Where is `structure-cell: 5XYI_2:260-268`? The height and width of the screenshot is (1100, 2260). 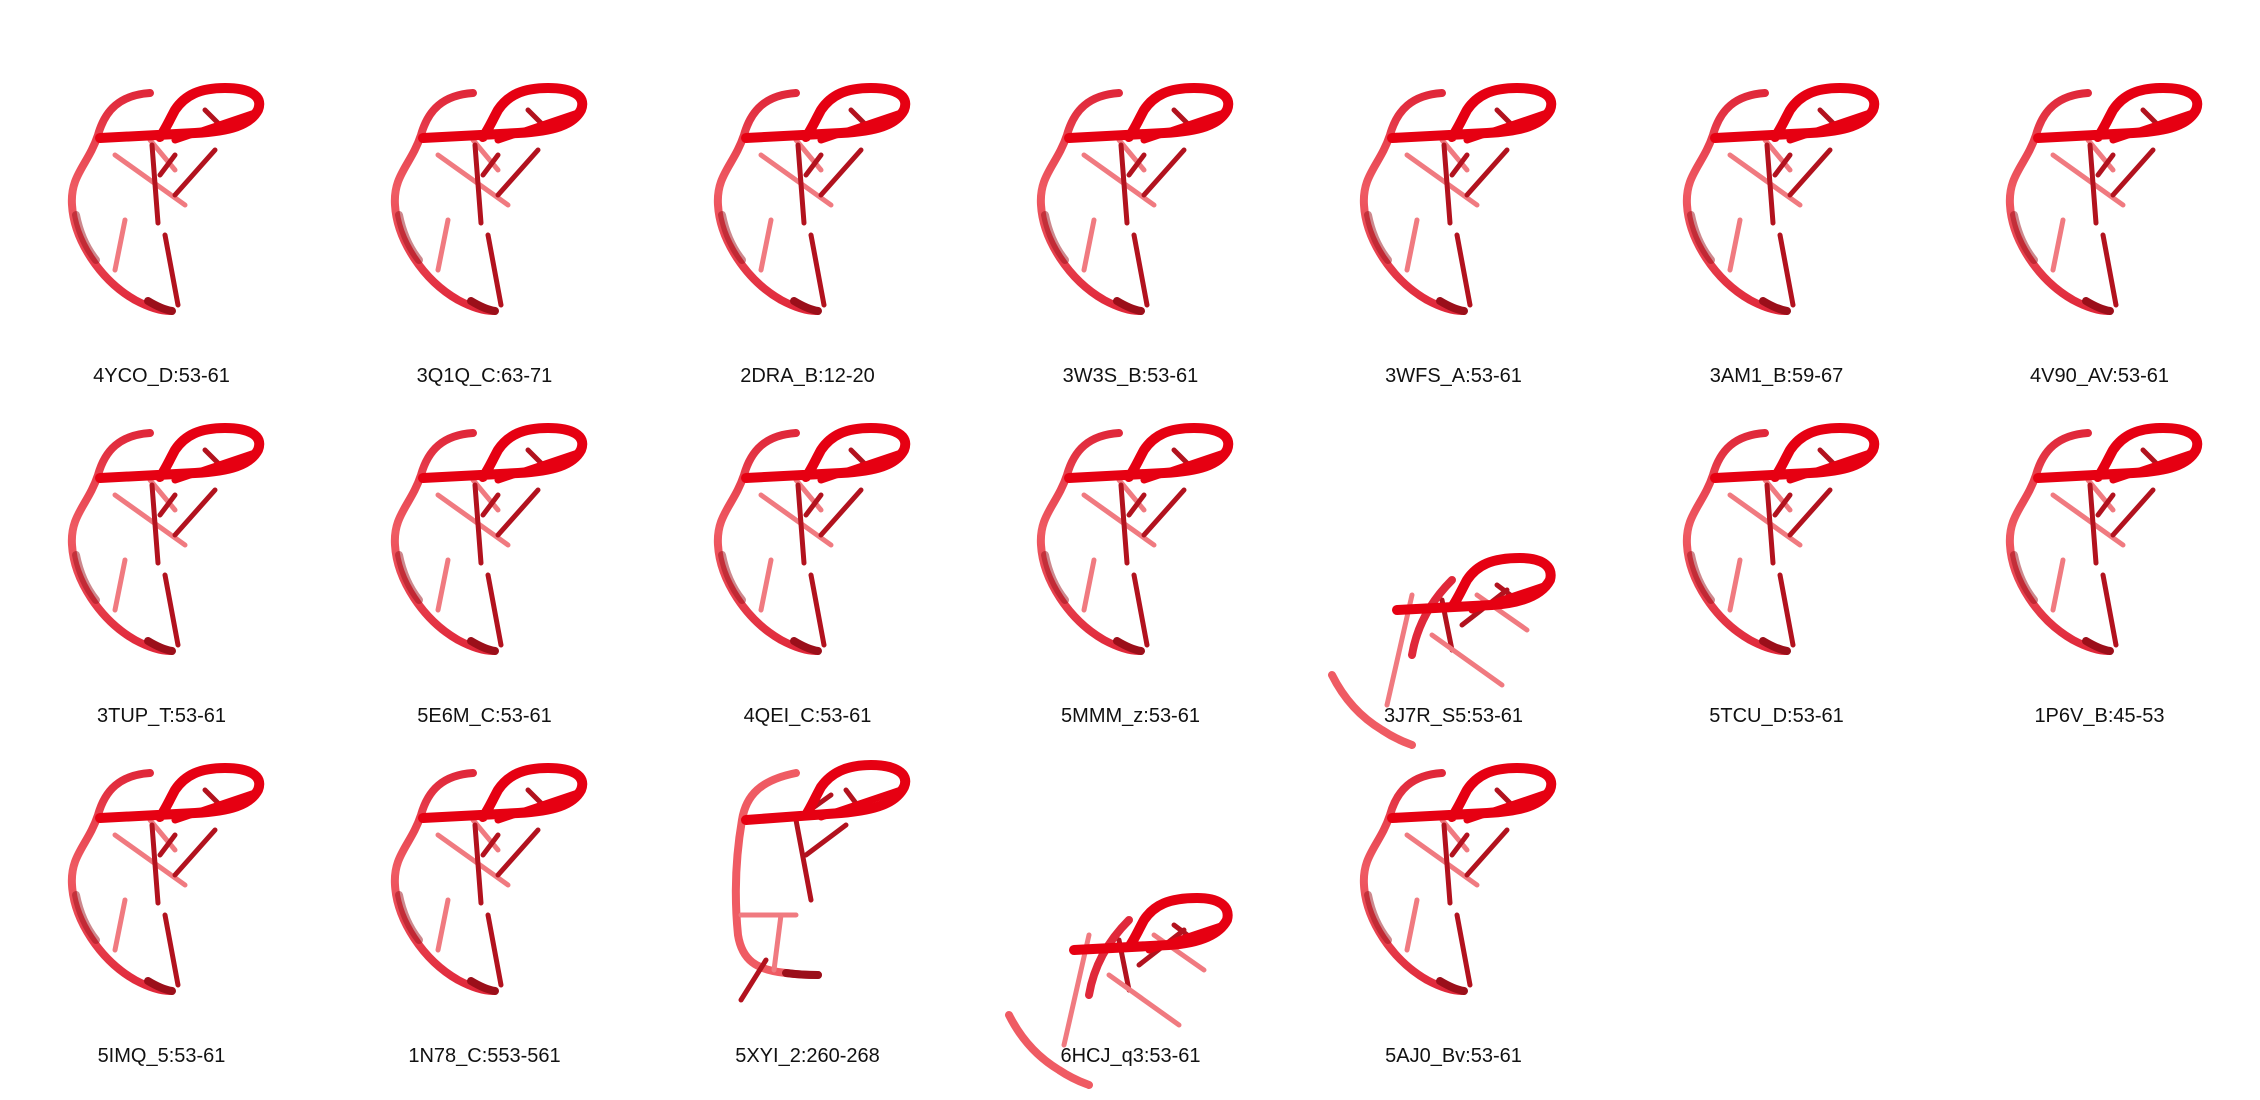 structure-cell: 5XYI_2:260-268 is located at coordinates (807, 905).